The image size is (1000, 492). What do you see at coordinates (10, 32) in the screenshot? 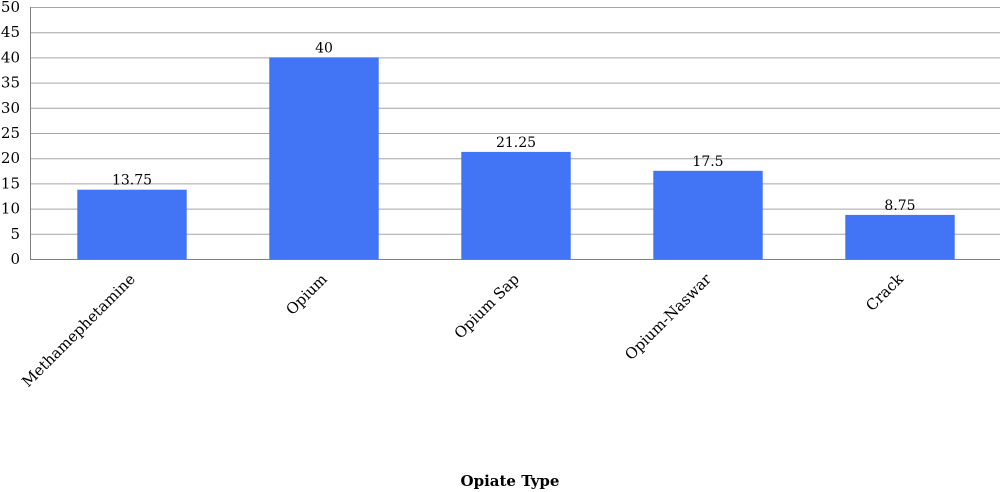
I see `y-tick-label: 45` at bounding box center [10, 32].